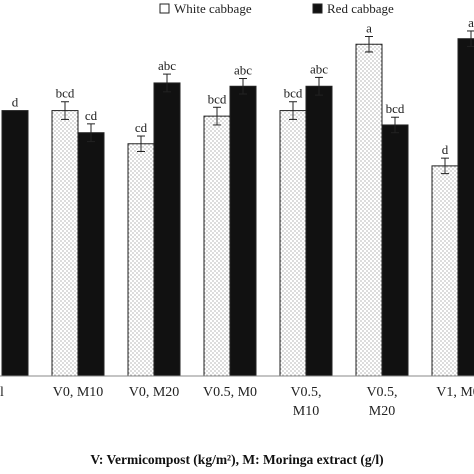 This screenshot has width=474, height=474. What do you see at coordinates (154, 392) in the screenshot?
I see `category-label: V0, M20` at bounding box center [154, 392].